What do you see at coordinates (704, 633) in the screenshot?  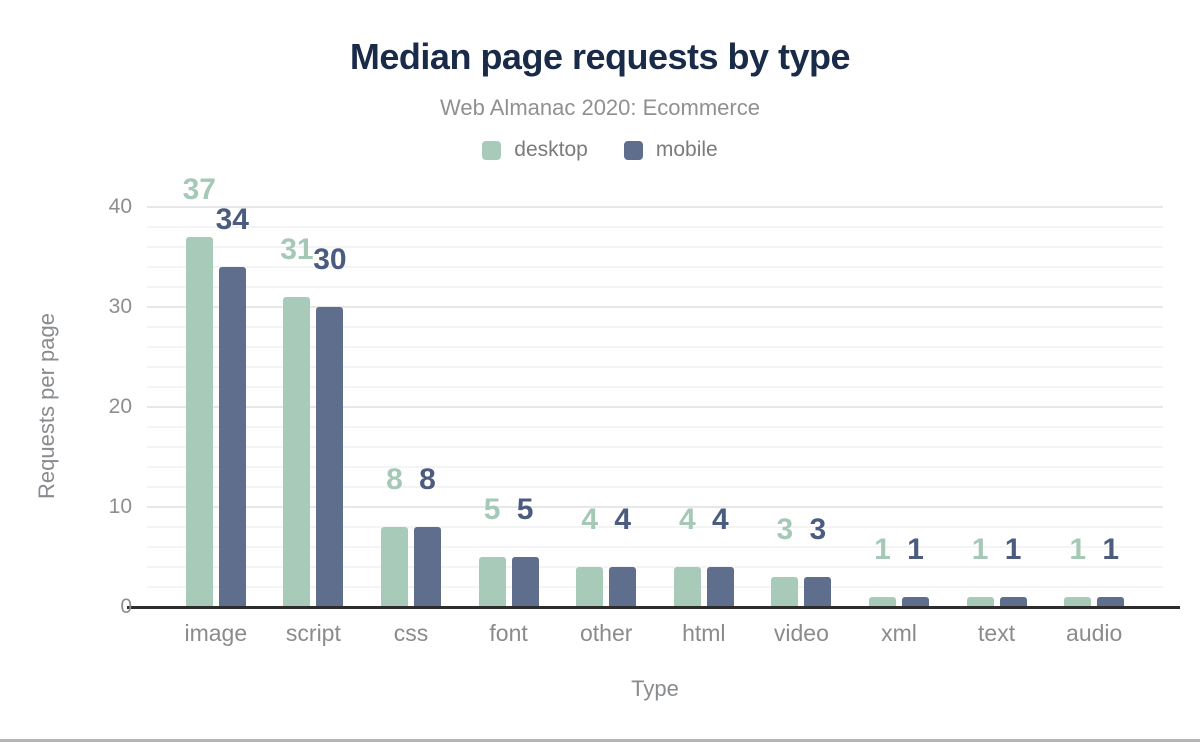 I see `x-label-html: html` at bounding box center [704, 633].